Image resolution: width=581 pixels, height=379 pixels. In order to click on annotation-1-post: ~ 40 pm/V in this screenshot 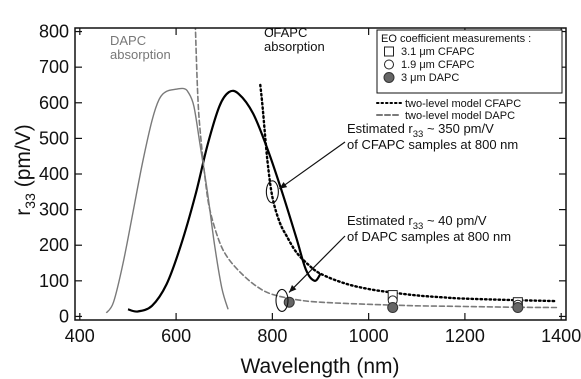, I will do `click(455, 220)`.